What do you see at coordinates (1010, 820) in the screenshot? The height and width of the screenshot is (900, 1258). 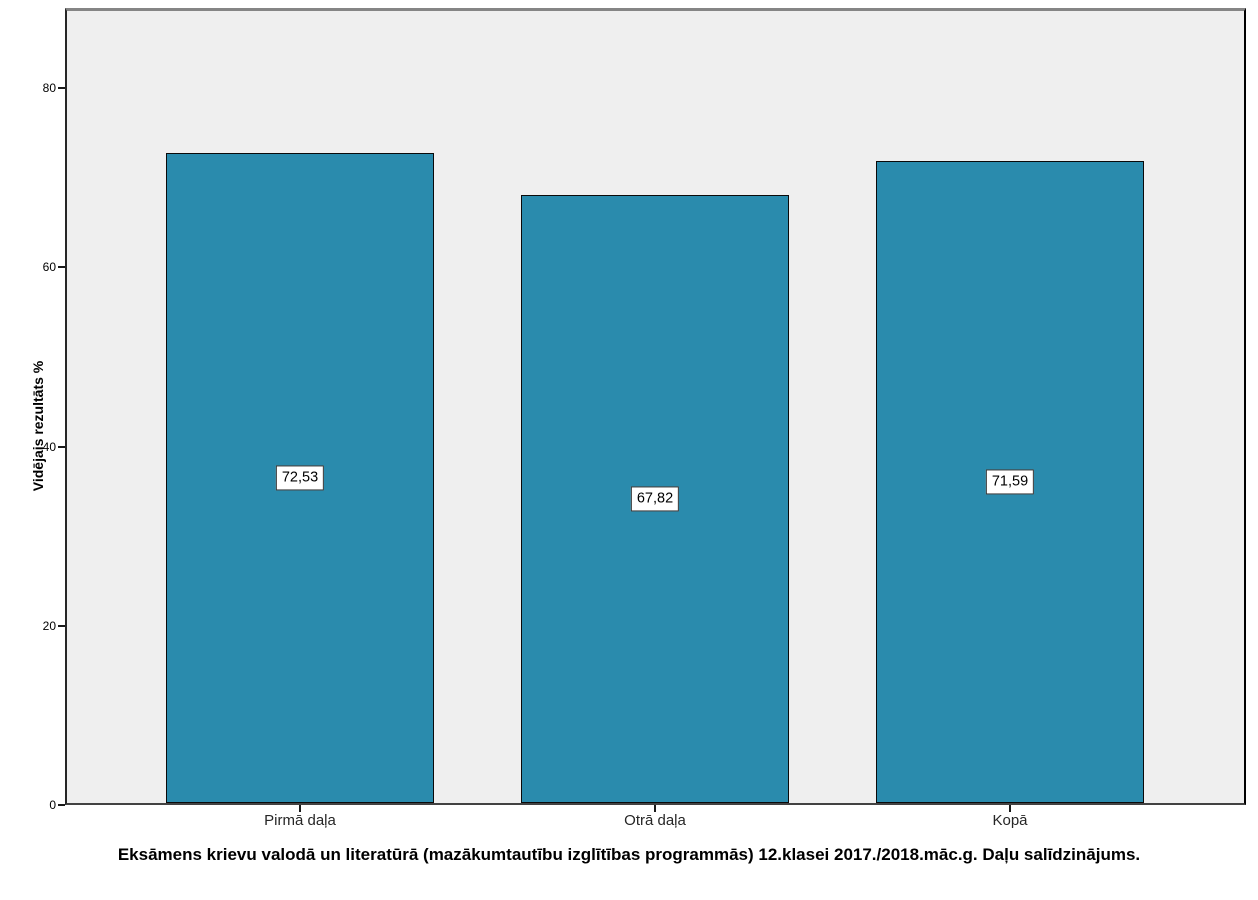 I see `category-label-kopa: Kopā` at bounding box center [1010, 820].